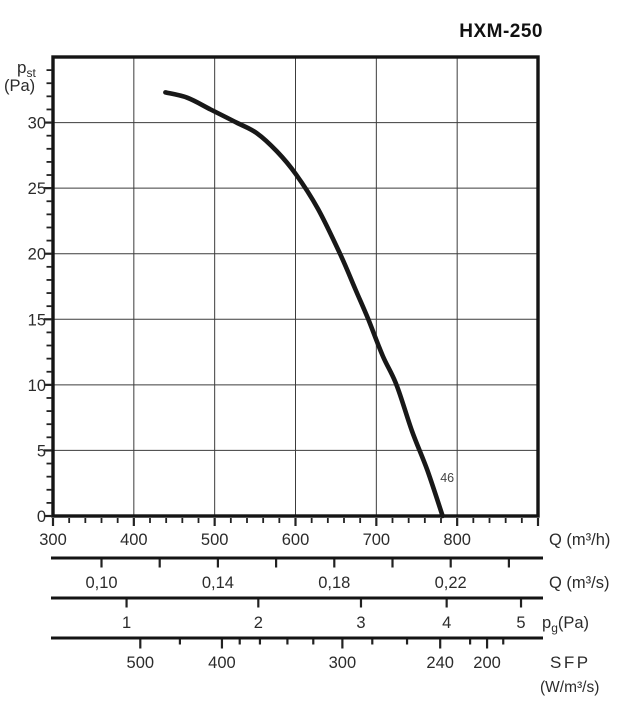  What do you see at coordinates (48, 293) in the screenshot?
I see `y-axis-ticks` at bounding box center [48, 293].